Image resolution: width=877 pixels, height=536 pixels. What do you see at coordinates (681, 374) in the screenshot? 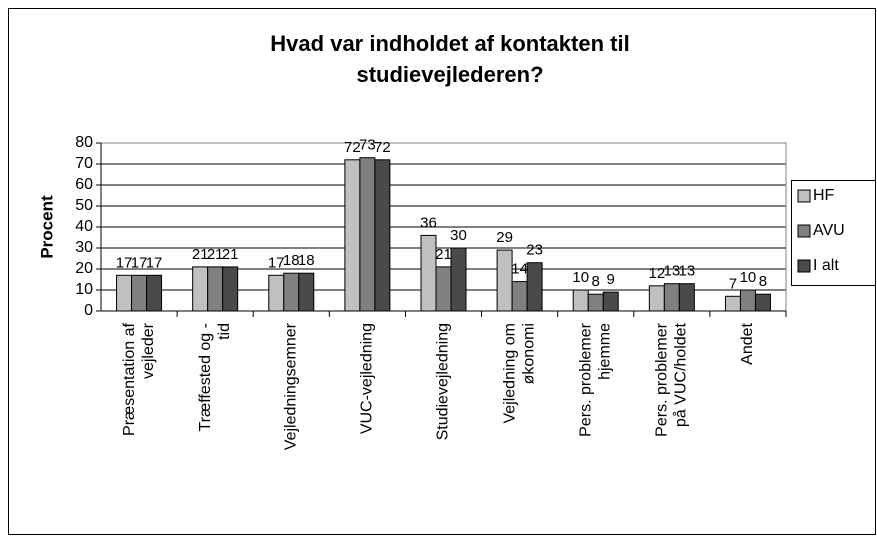
I see `x-tick-label: på VUC/holdet` at bounding box center [681, 374].